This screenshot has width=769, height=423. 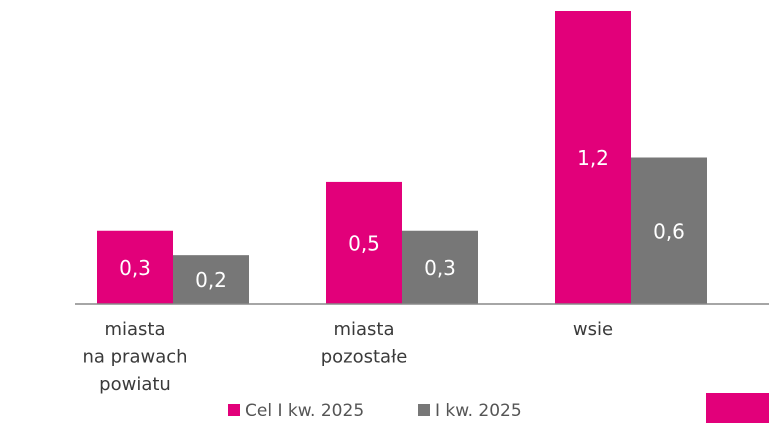 What do you see at coordinates (134, 357) in the screenshot?
I see `x-tick-label: na prawach` at bounding box center [134, 357].